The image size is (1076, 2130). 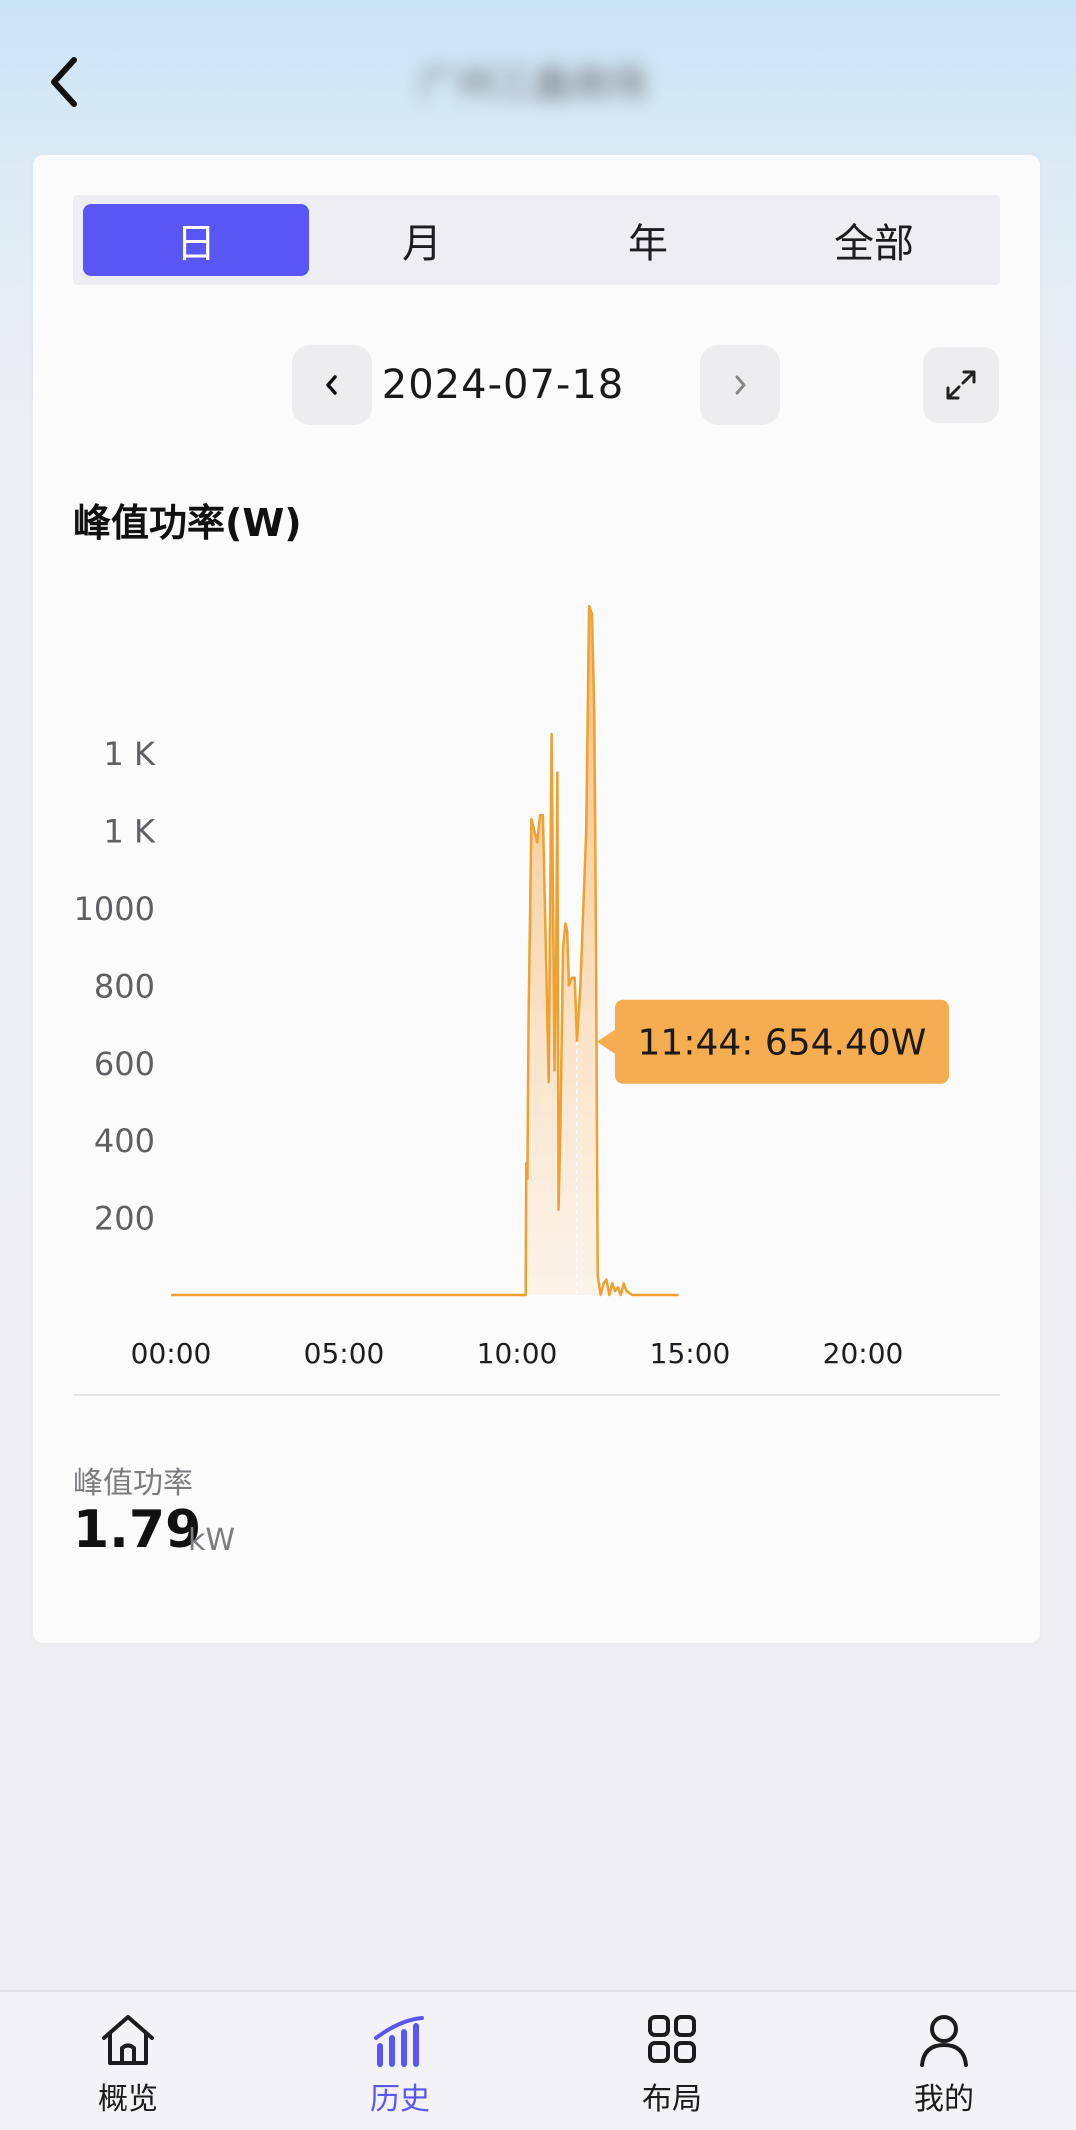 What do you see at coordinates (124, 1064) in the screenshot?
I see `y-tick-label: 600` at bounding box center [124, 1064].